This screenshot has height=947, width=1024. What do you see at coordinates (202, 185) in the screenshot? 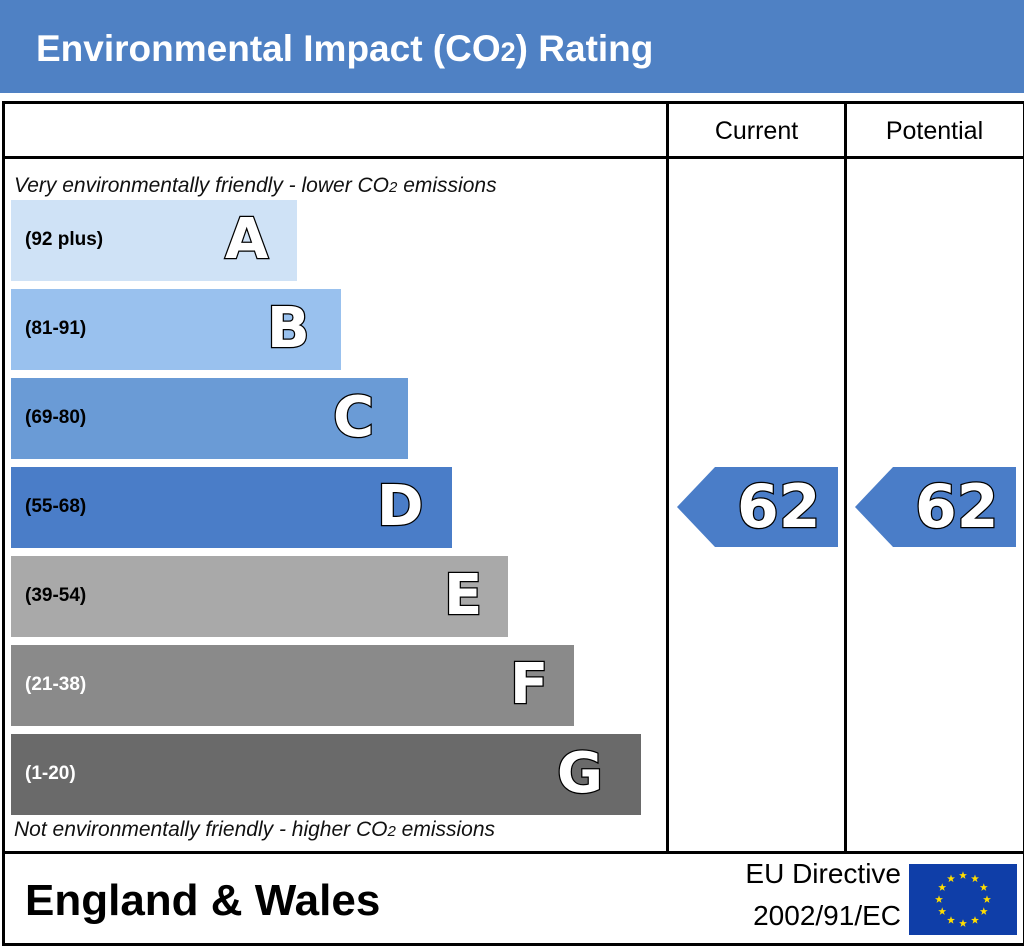
I see `top-caption-text: Very environmentally friendly - lower CO` at bounding box center [202, 185].